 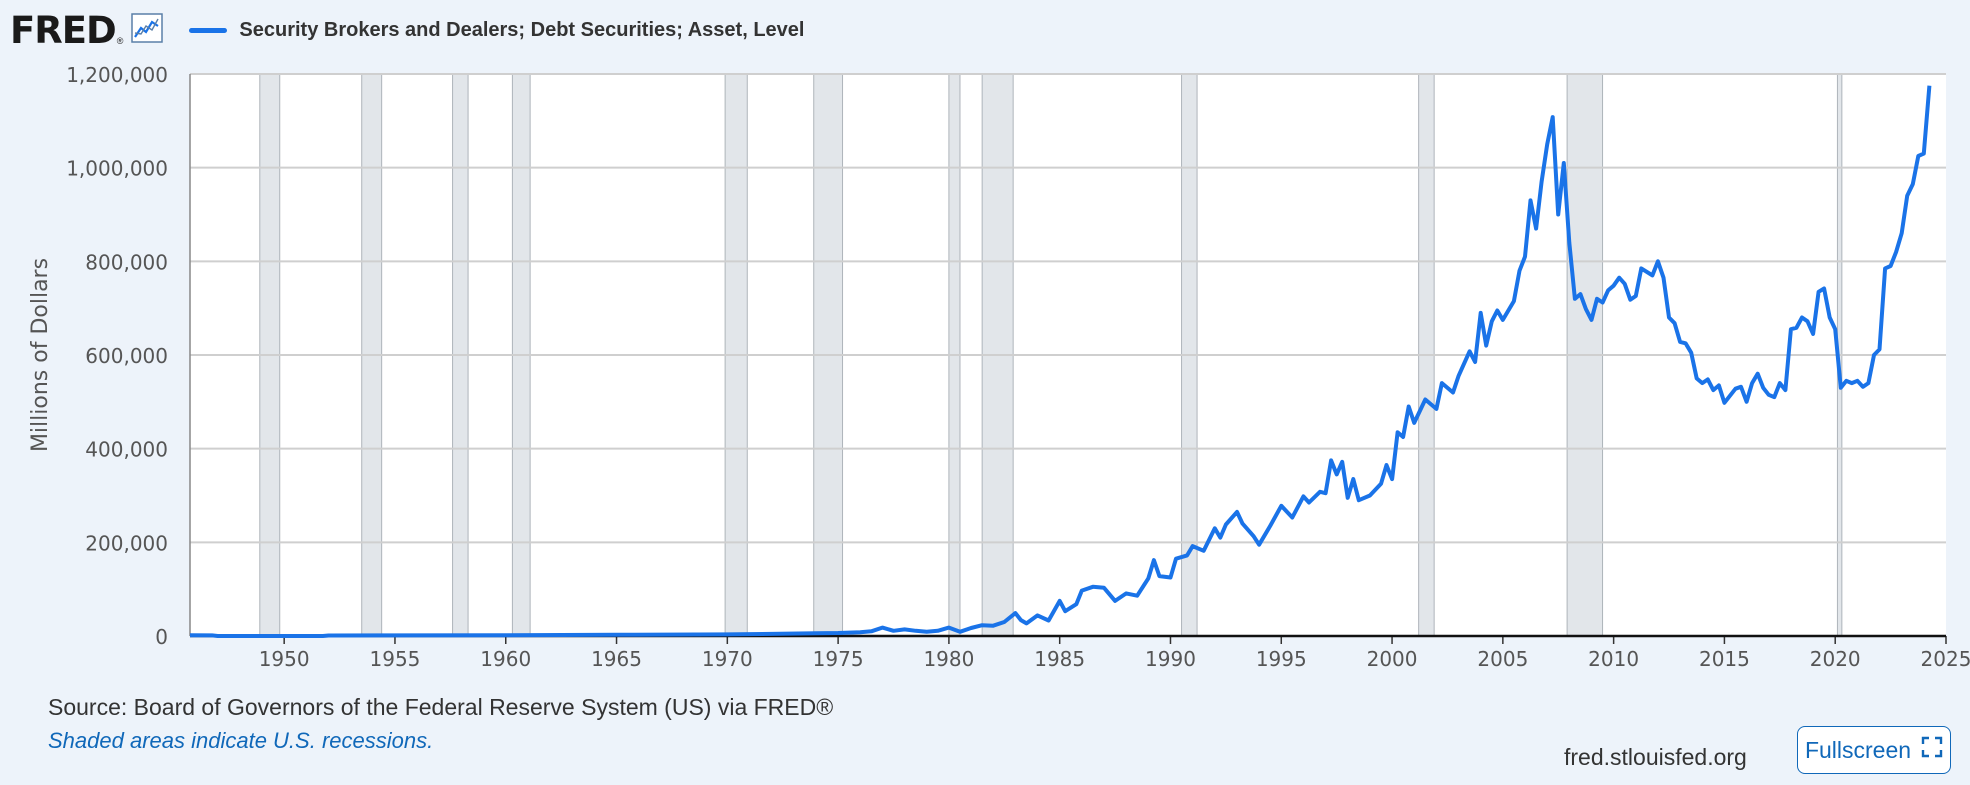 What do you see at coordinates (1945, 659) in the screenshot?
I see `x-tick-label: 2025` at bounding box center [1945, 659].